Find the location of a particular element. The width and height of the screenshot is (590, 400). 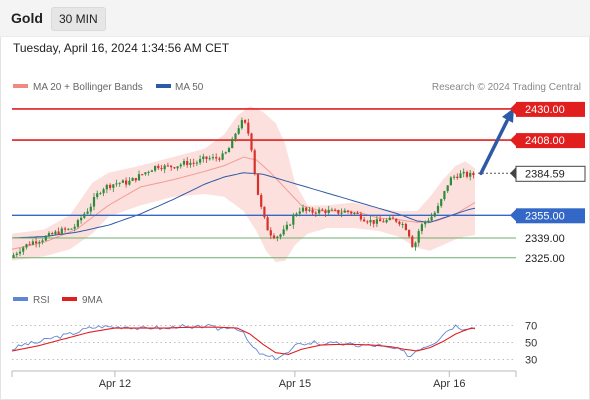

level-label-2325.00: 2325.00 is located at coordinates (545, 259).